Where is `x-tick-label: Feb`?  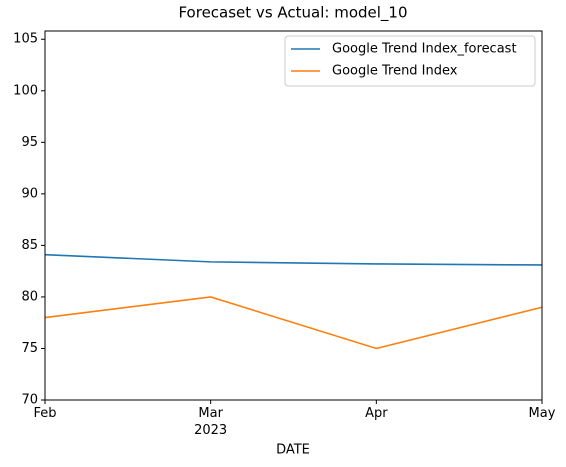
x-tick-label: Feb is located at coordinates (44, 413).